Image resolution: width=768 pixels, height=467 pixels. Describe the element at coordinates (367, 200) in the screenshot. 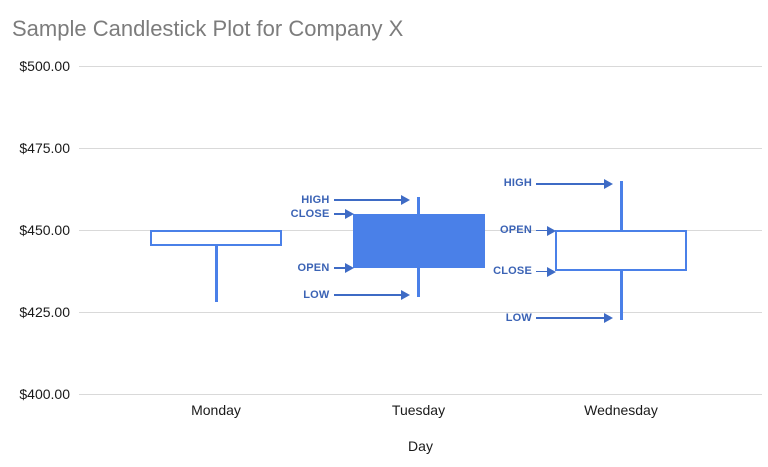

I see `high-annotation-tuesday-arrow-line` at that location.